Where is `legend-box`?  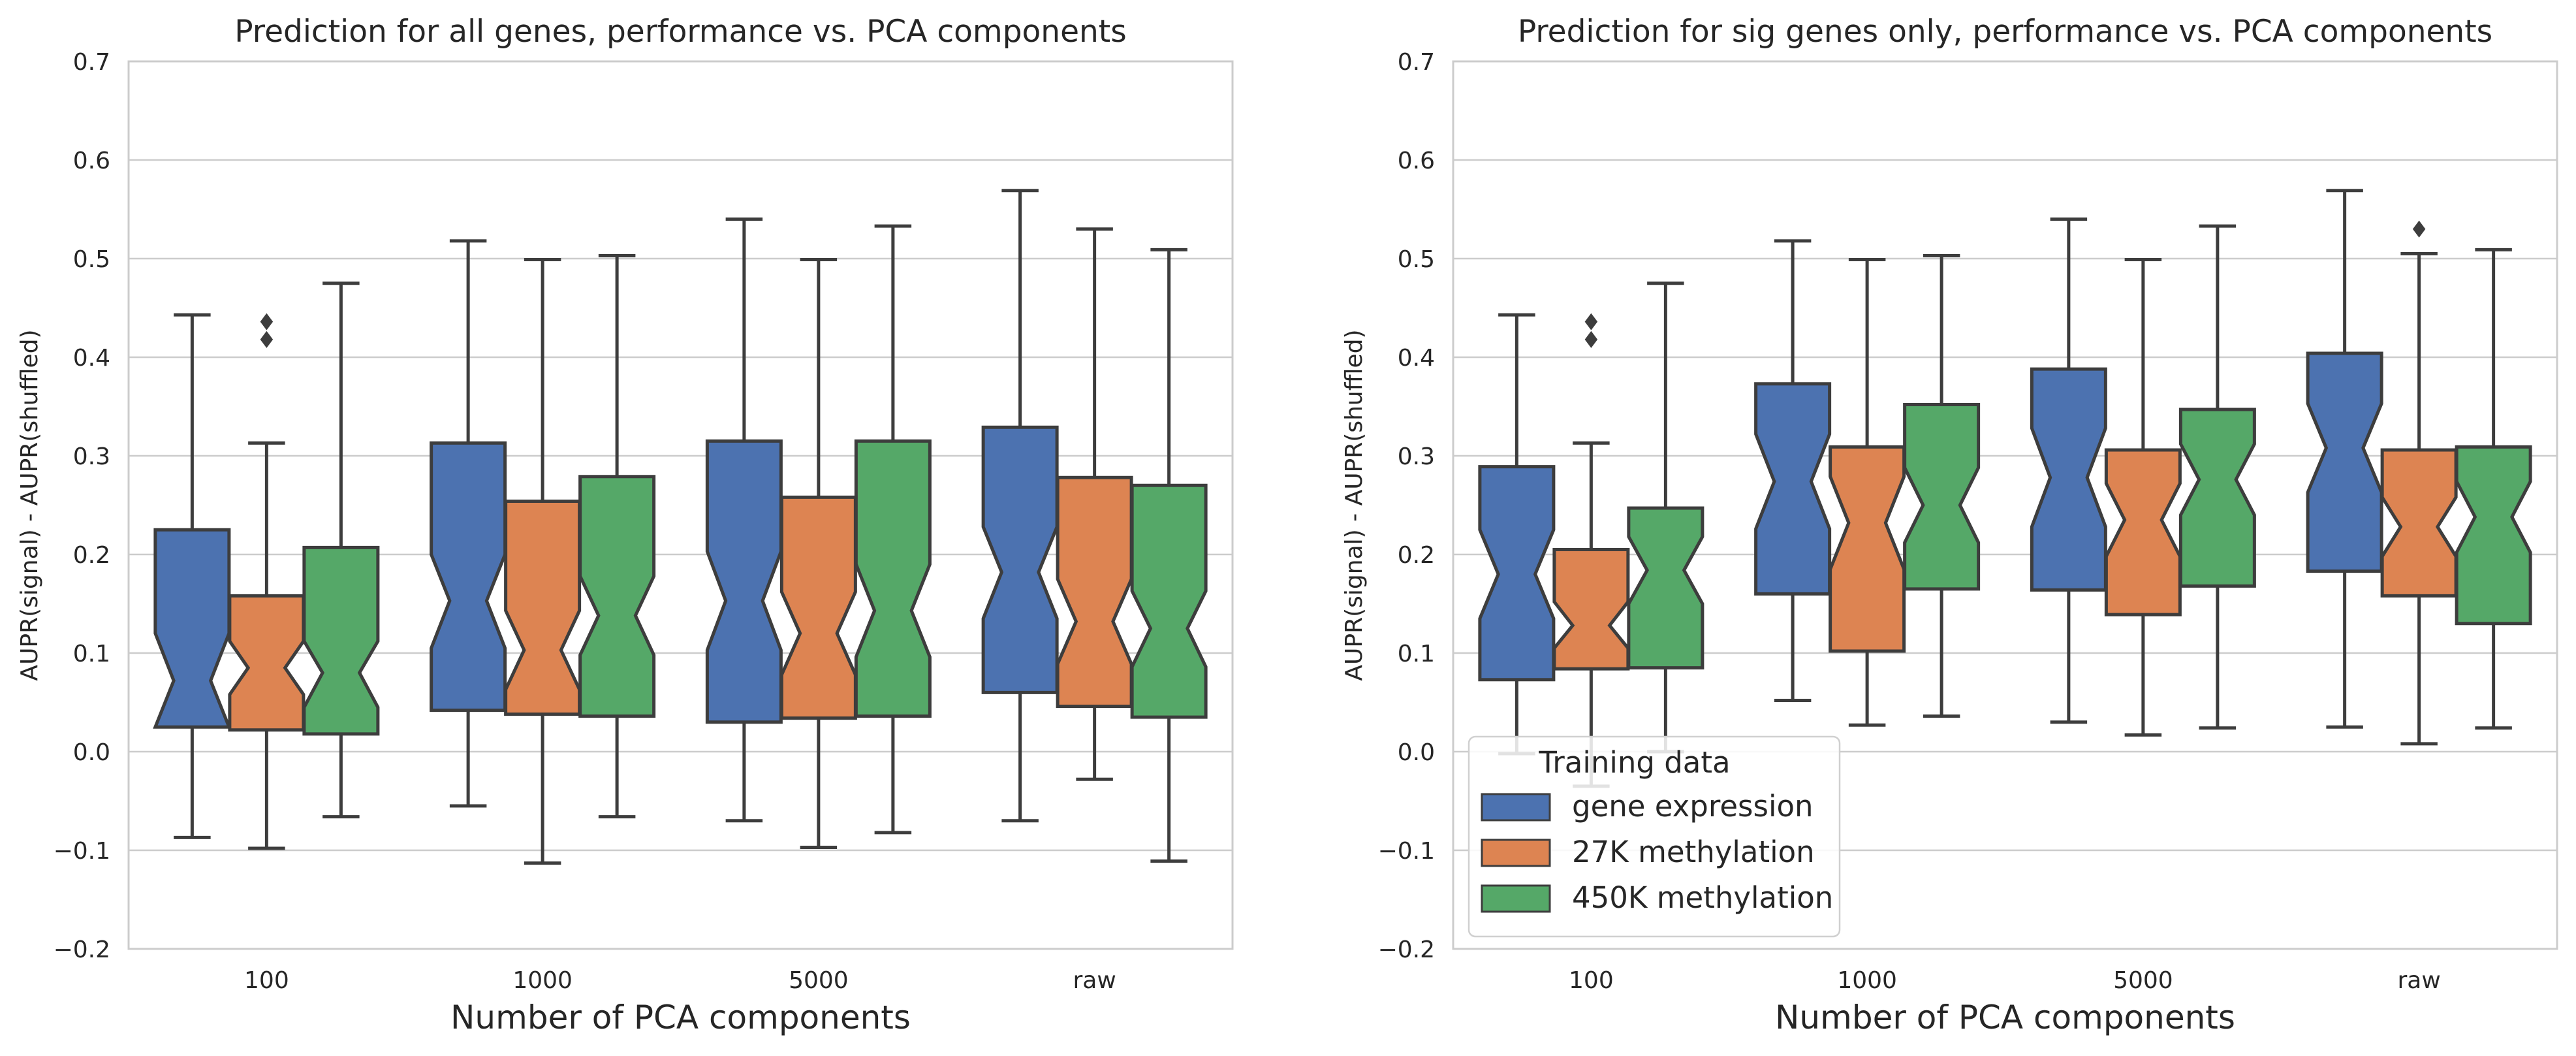
legend-box is located at coordinates (1654, 836).